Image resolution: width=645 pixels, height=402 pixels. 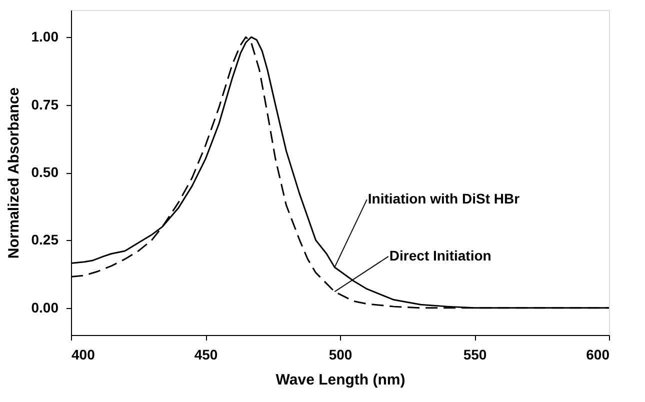 I want to click on annotation: Initiation with DiSt HBr, so click(x=444, y=198).